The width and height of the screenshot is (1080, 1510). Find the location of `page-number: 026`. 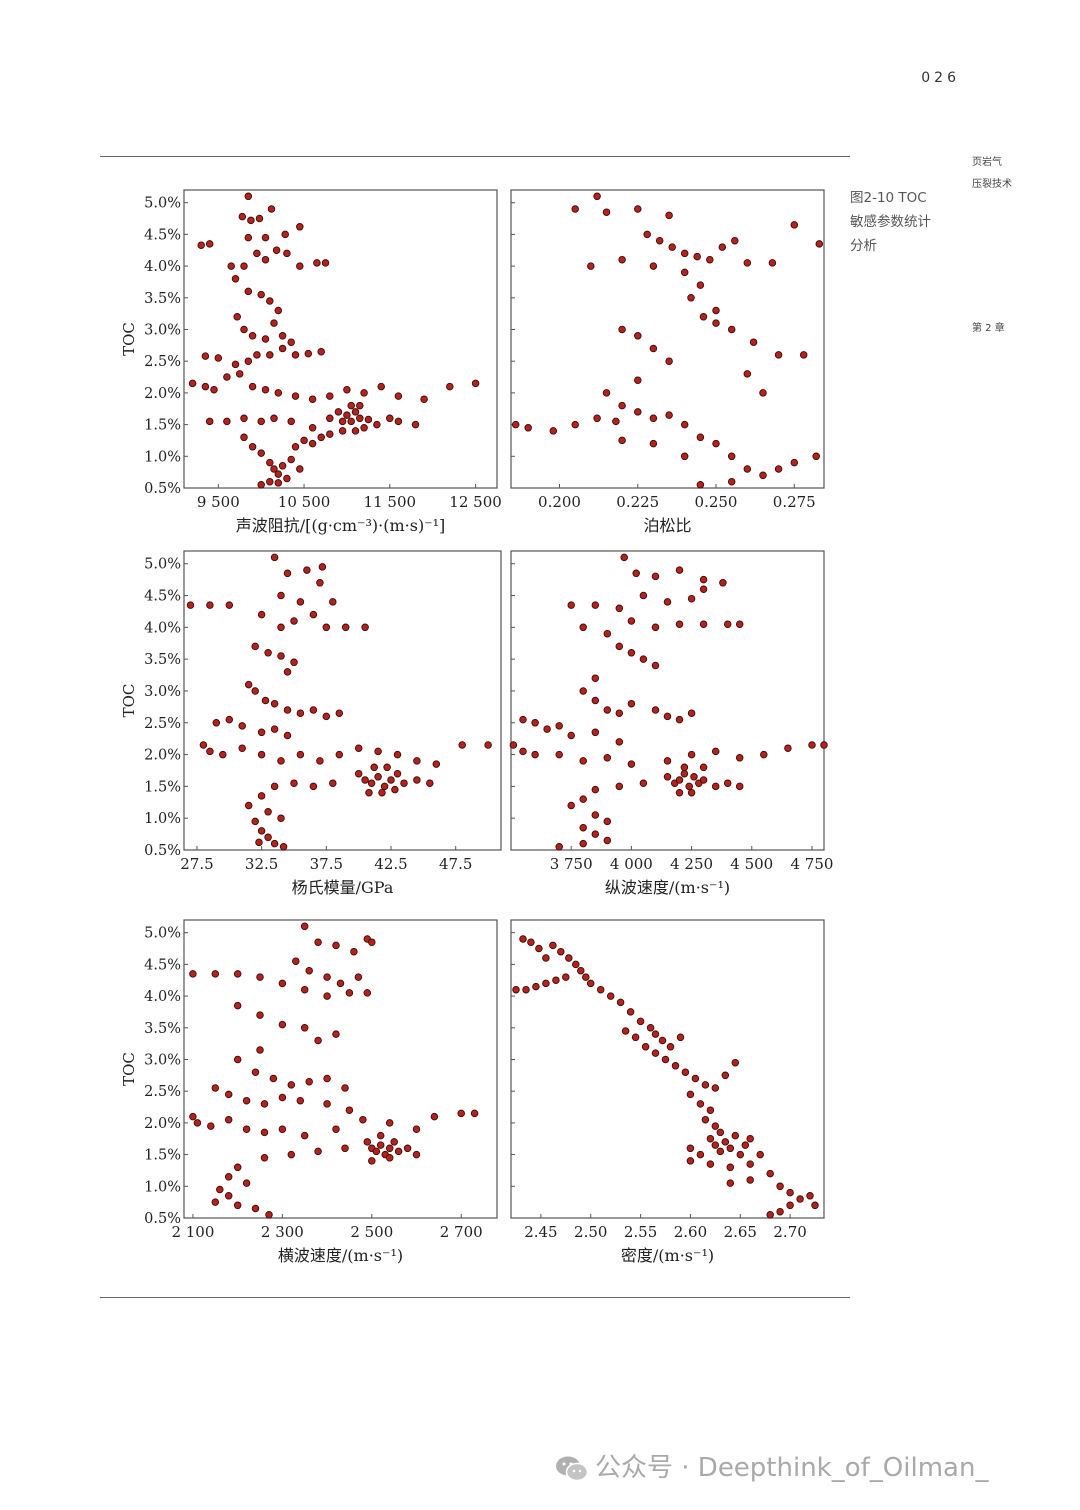

page-number: 026 is located at coordinates (940, 78).